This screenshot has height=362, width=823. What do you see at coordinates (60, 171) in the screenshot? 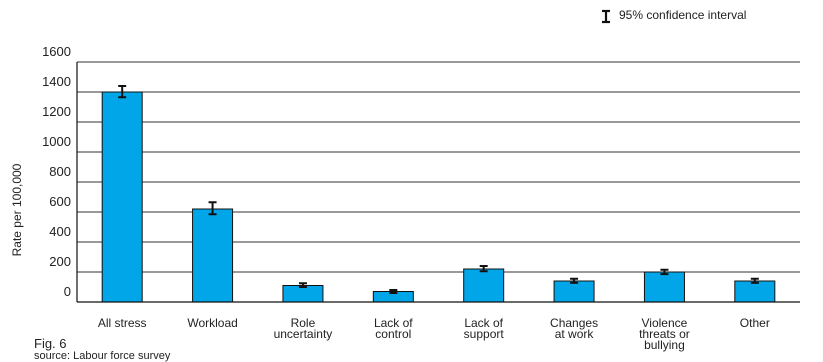
I see `y-tick-label: 800` at bounding box center [60, 171].